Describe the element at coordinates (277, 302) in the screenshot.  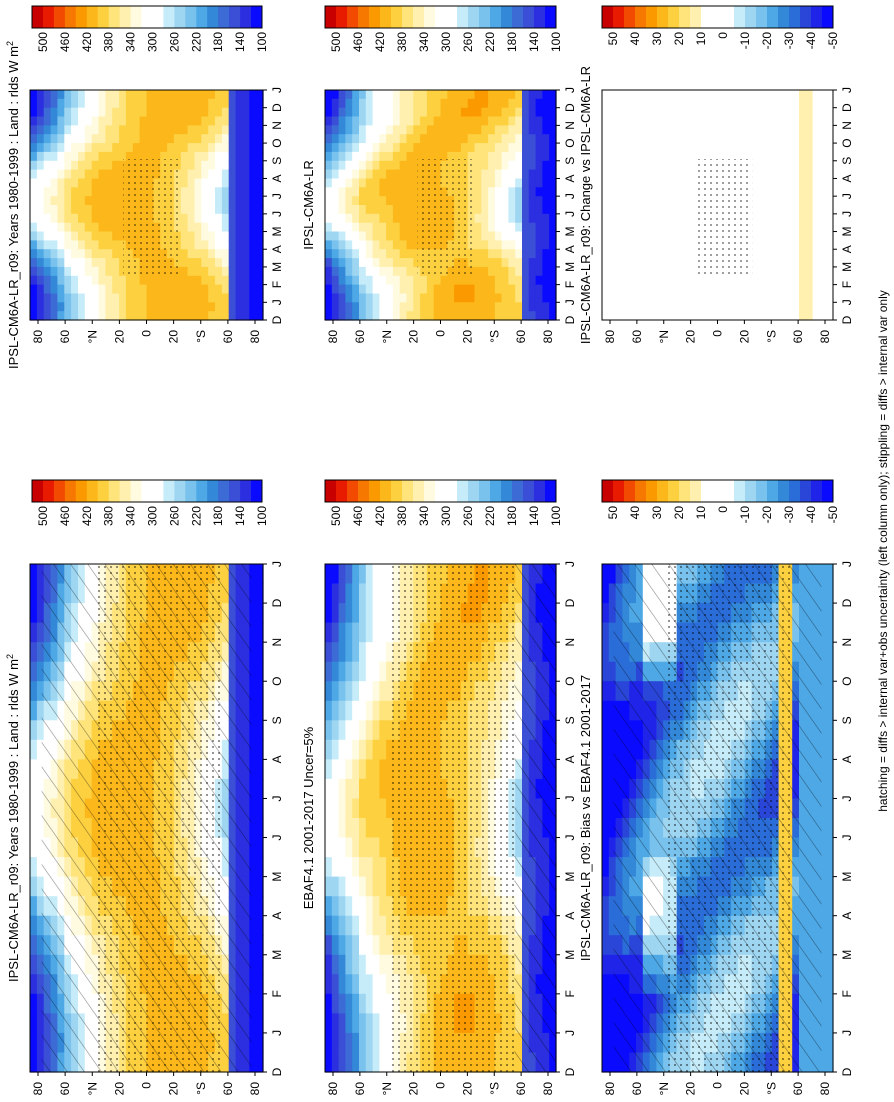
I see `month-tick-label: J` at that location.